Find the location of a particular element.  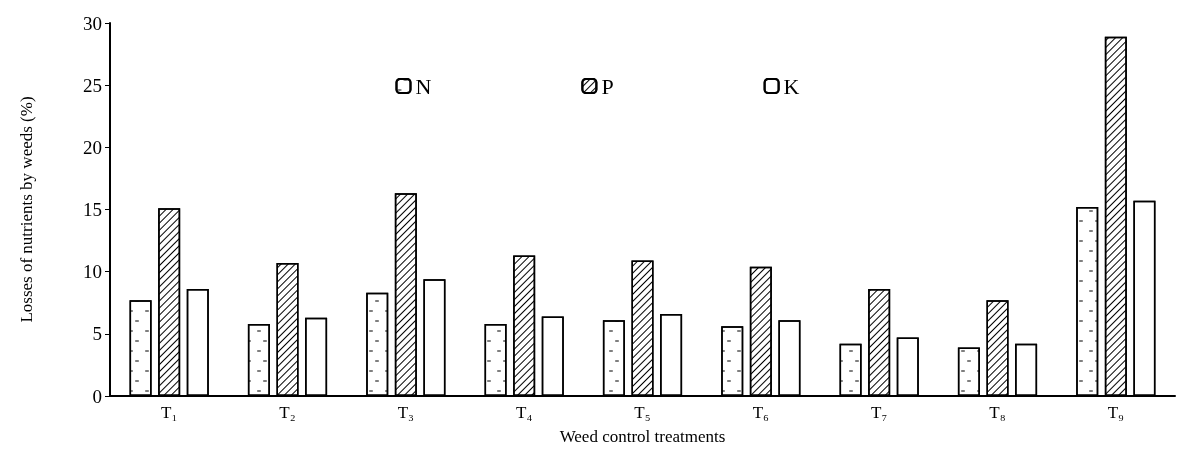

x-tick-label: T₂ is located at coordinates (287, 412).